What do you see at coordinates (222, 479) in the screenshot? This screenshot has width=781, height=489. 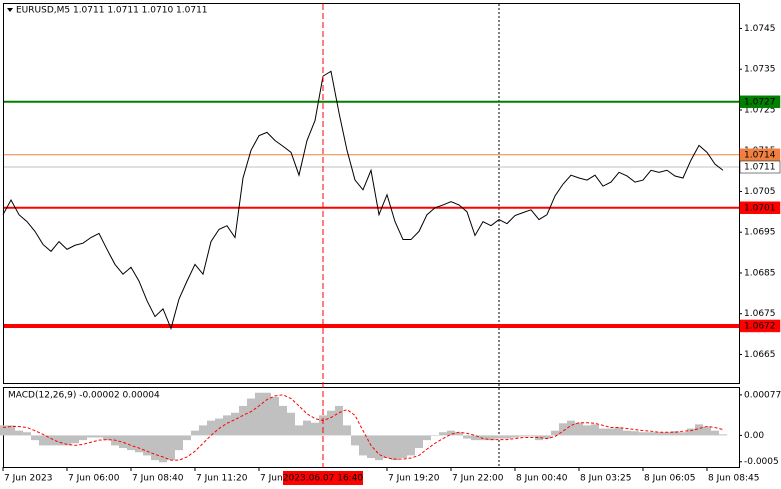 I see `x-tick-label: 7 Jun 11:20` at bounding box center [222, 479].